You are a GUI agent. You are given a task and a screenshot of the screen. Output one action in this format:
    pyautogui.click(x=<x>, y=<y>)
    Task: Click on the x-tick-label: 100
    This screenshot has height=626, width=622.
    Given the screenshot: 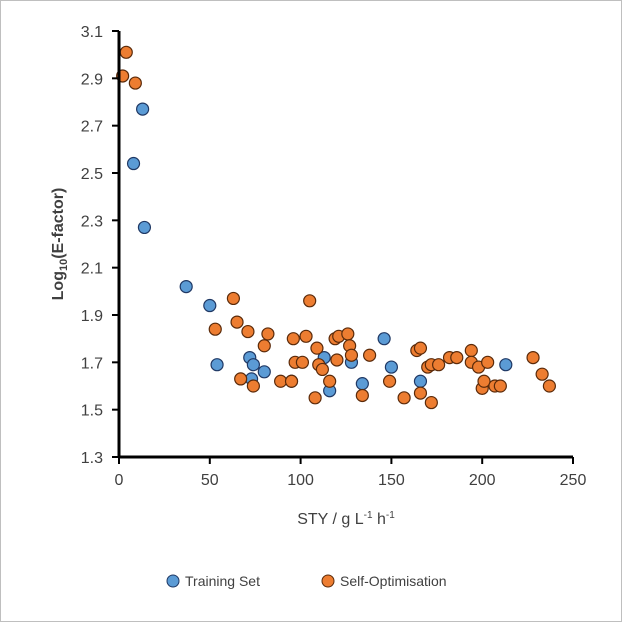 What is the action you would take?
    pyautogui.click(x=300, y=480)
    